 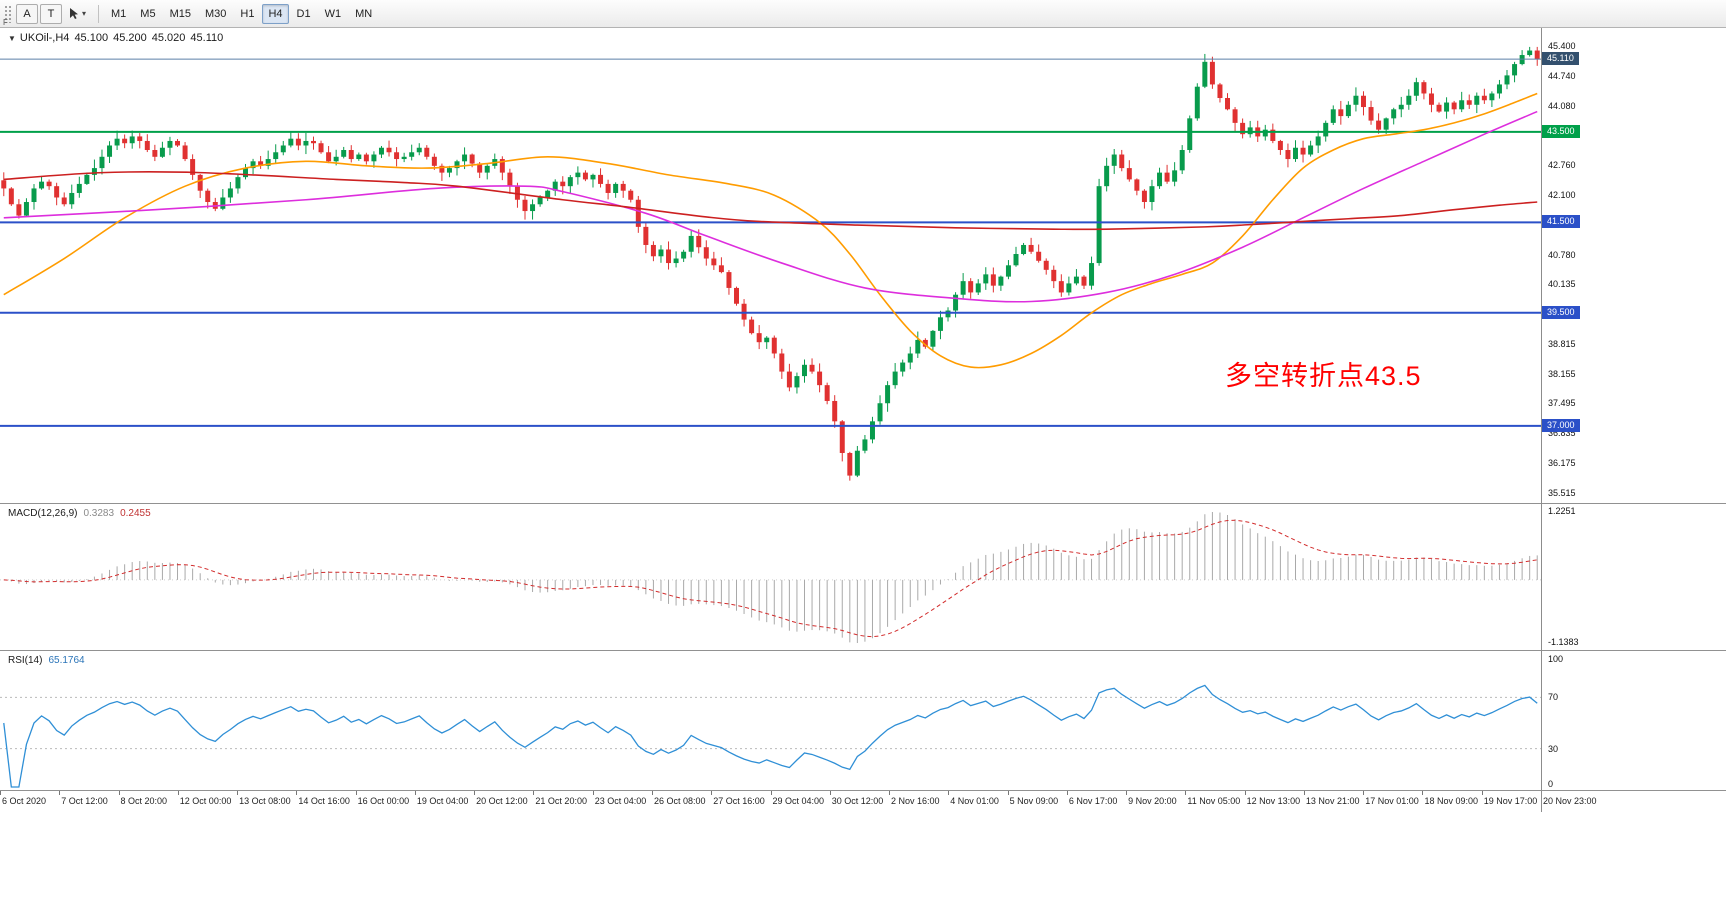 What do you see at coordinates (770, 200) in the screenshot?
I see `ma-line-slow-red` at bounding box center [770, 200].